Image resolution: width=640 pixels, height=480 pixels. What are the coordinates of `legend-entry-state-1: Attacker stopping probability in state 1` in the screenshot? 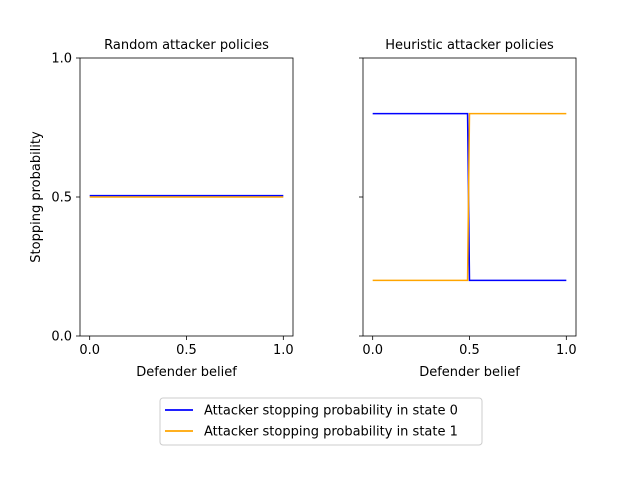 It's located at (311, 432).